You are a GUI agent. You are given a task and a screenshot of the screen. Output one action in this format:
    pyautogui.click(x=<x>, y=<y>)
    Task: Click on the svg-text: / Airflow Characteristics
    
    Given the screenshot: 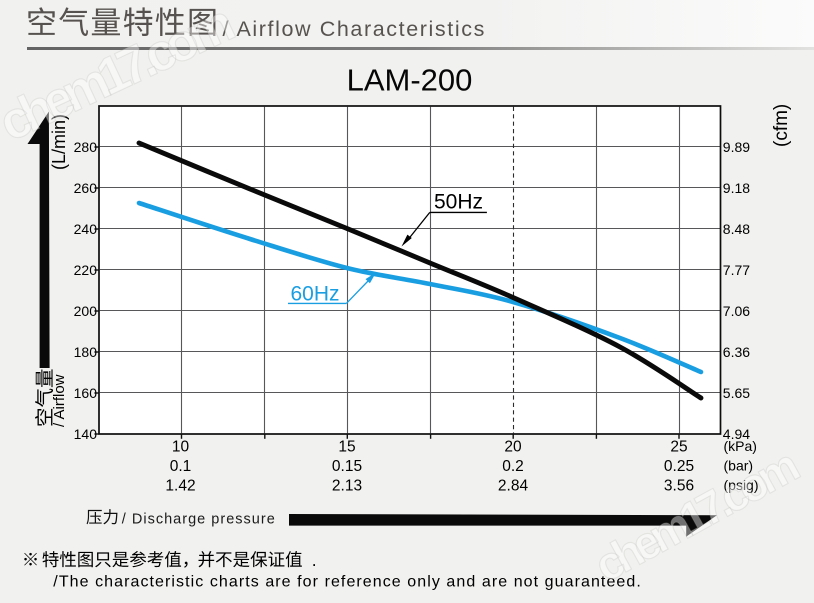 What is the action you would take?
    pyautogui.click(x=354, y=29)
    